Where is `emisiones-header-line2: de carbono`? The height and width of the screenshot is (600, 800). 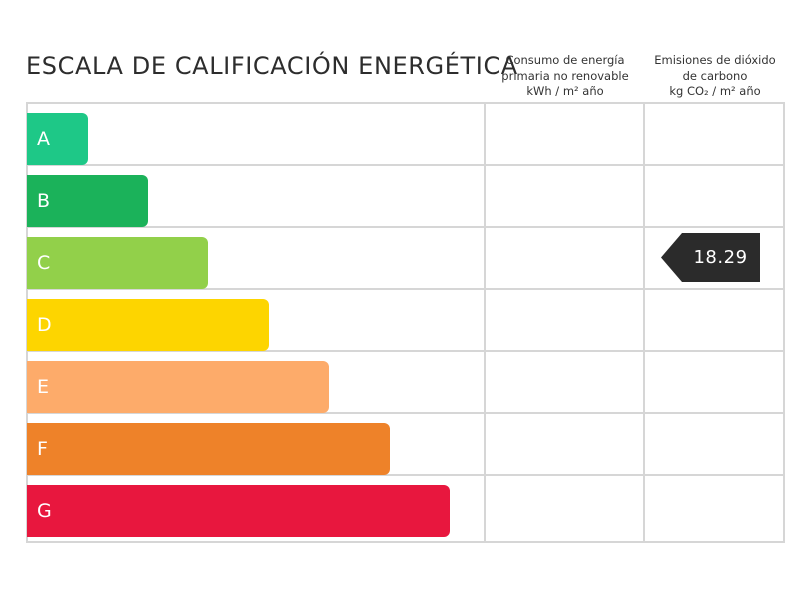
emisiones-header-line2: de carbono is located at coordinates (715, 75).